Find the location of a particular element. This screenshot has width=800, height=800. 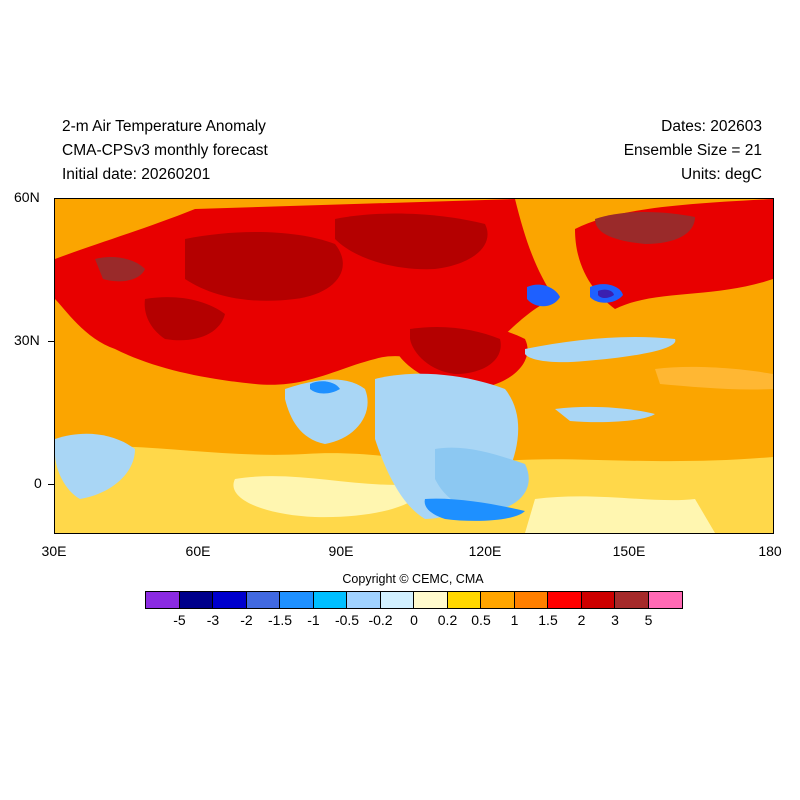

colorbar-label: -0.5 is located at coordinates (347, 620).